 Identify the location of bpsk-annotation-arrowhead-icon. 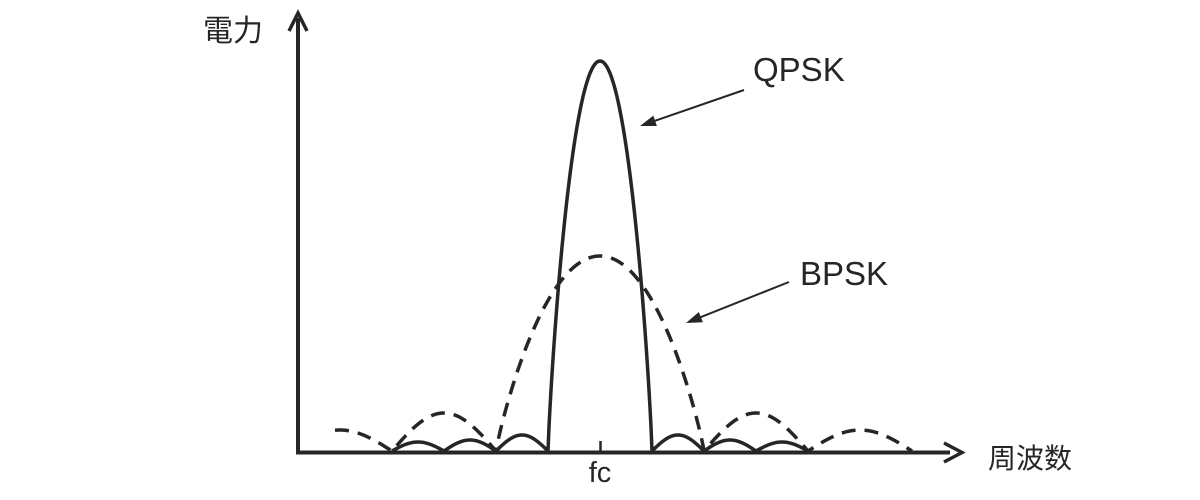
(694, 317).